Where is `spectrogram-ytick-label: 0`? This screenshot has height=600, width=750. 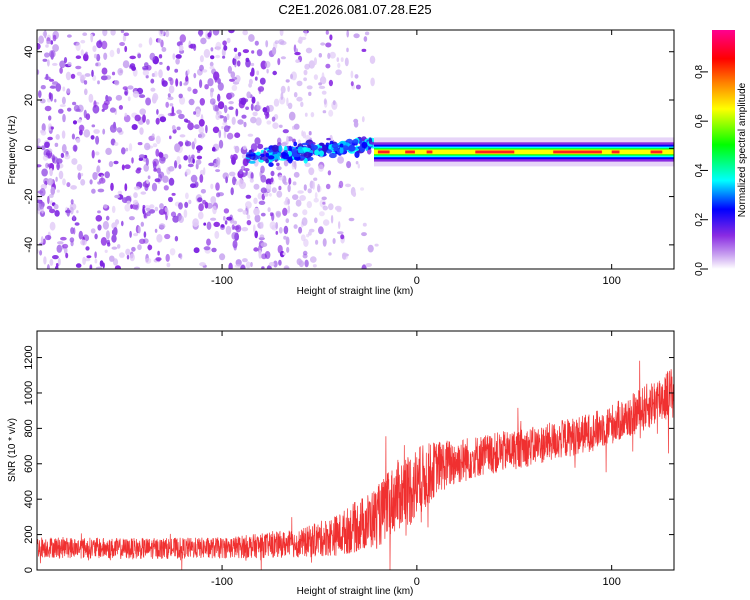 spectrogram-ytick-label: 0 is located at coordinates (29, 148).